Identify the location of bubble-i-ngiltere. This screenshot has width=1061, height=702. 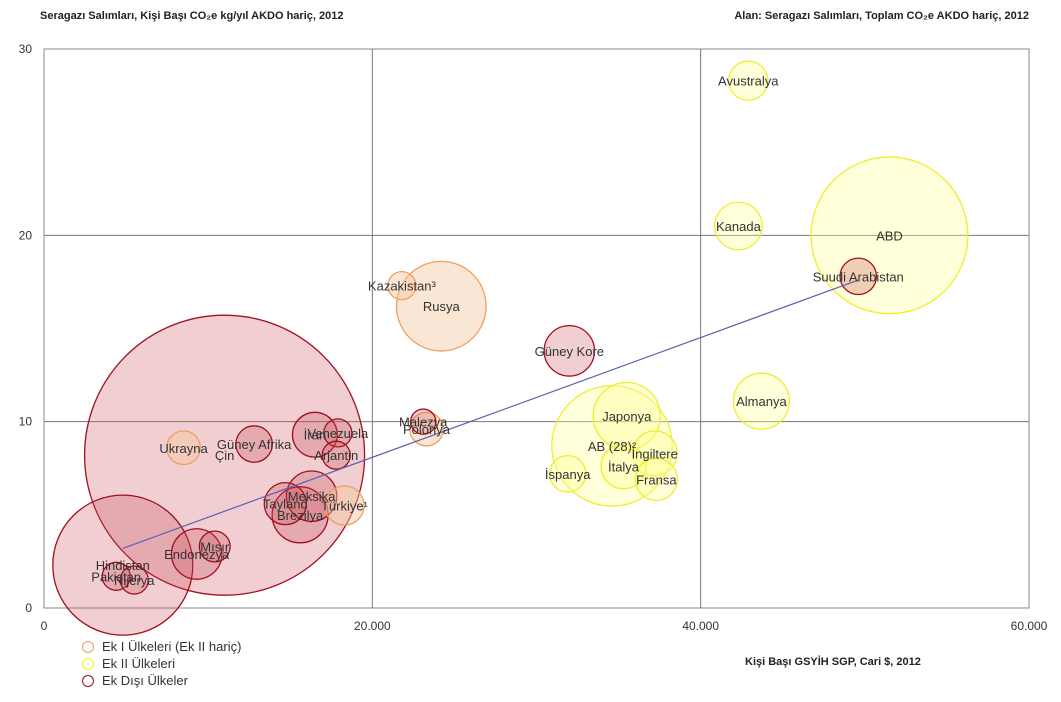
(654, 453).